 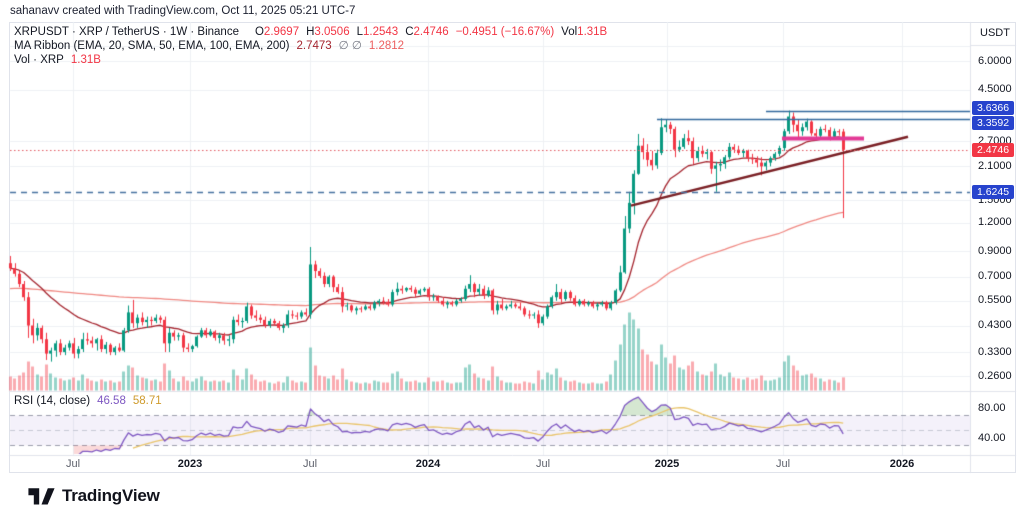 I want to click on change-value: −0.4951 (−16.67%), so click(x=505, y=32).